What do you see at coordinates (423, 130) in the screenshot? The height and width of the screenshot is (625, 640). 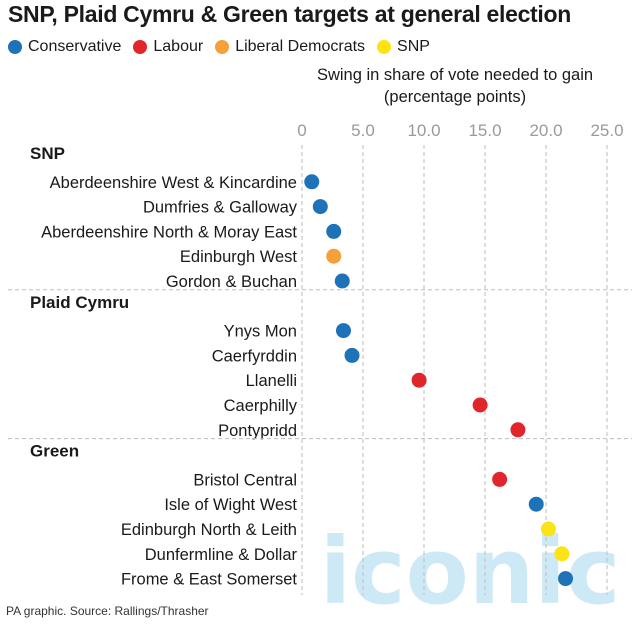 I see `x-tick-label: 10.0` at bounding box center [423, 130].